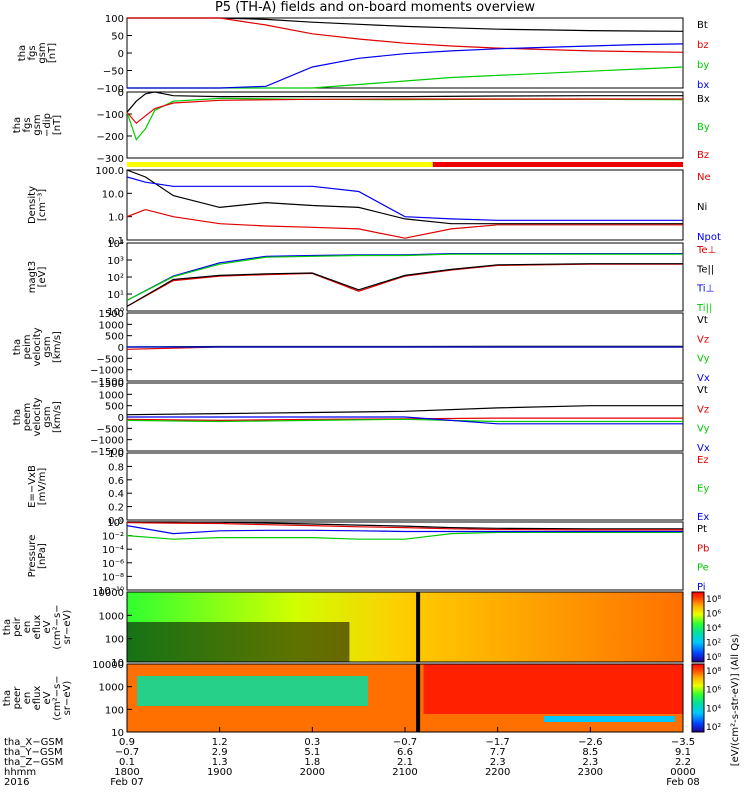  Describe the element at coordinates (126, 772) in the screenshot. I see `xaxis-row-value: 1800` at that location.